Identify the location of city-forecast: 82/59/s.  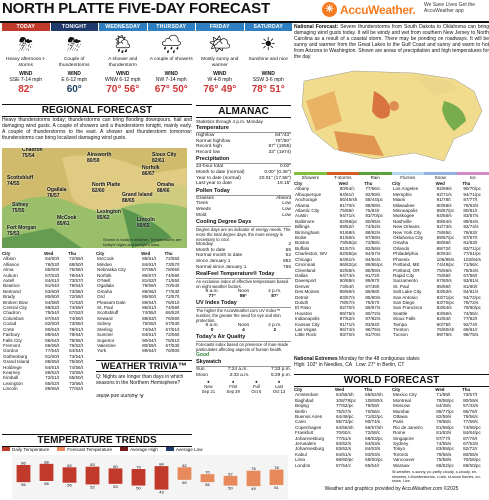
(444, 417).